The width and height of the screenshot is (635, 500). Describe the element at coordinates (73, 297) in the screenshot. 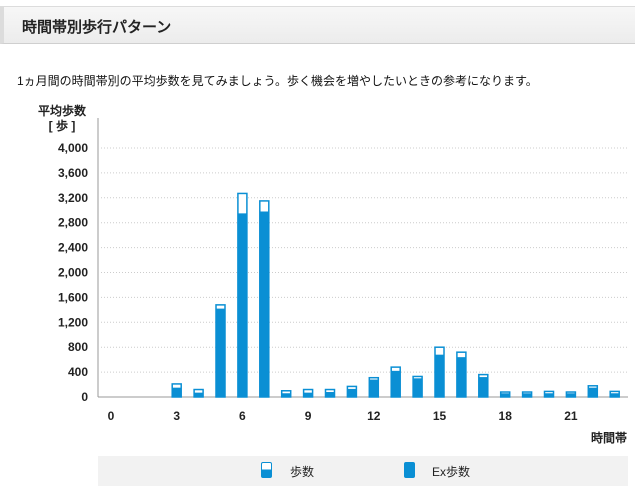

I see `y-tick-label: 1,600` at that location.